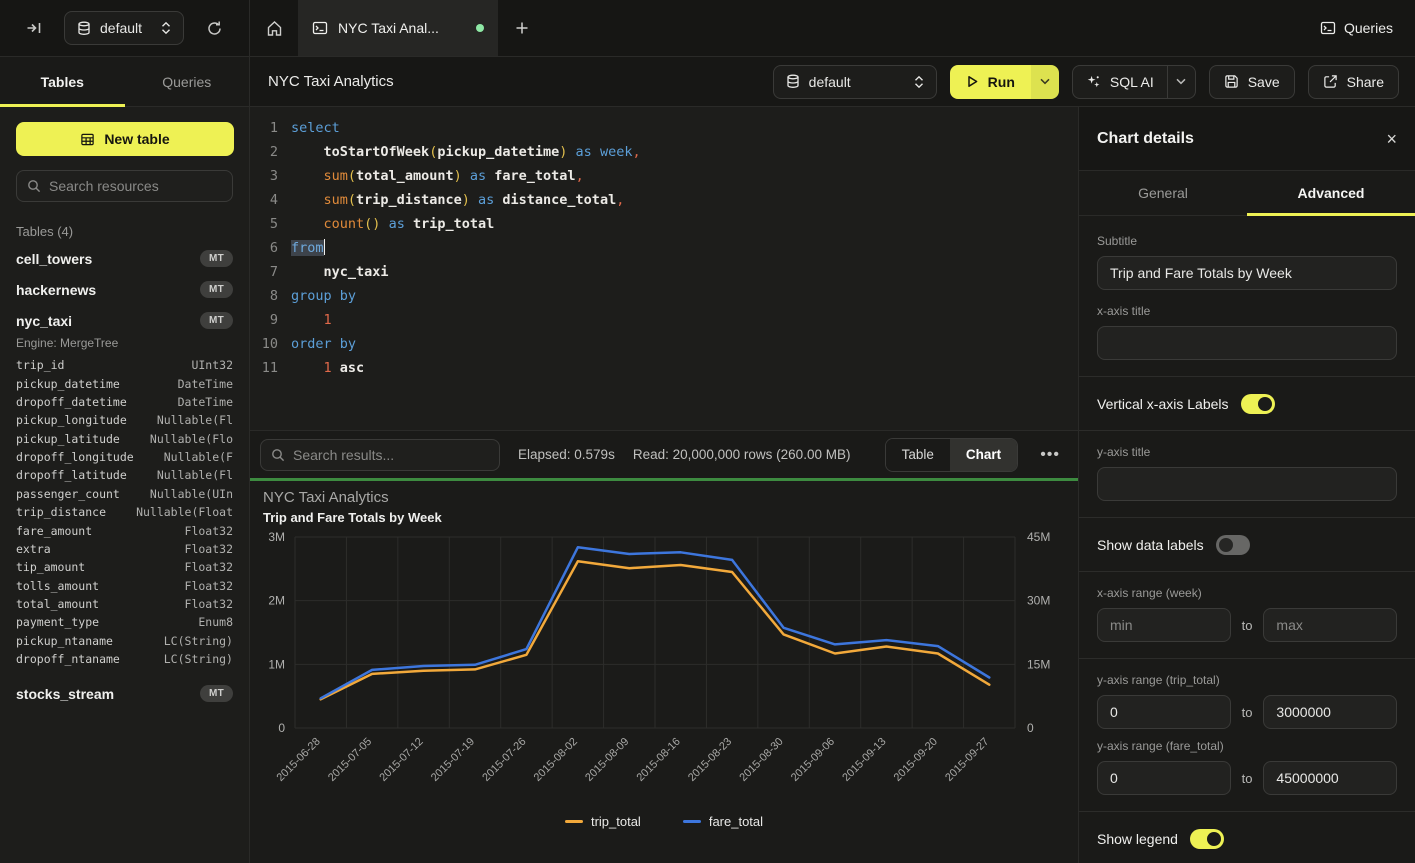 The image size is (1415, 863). I want to click on code-content: 1 asc, so click(321, 368).